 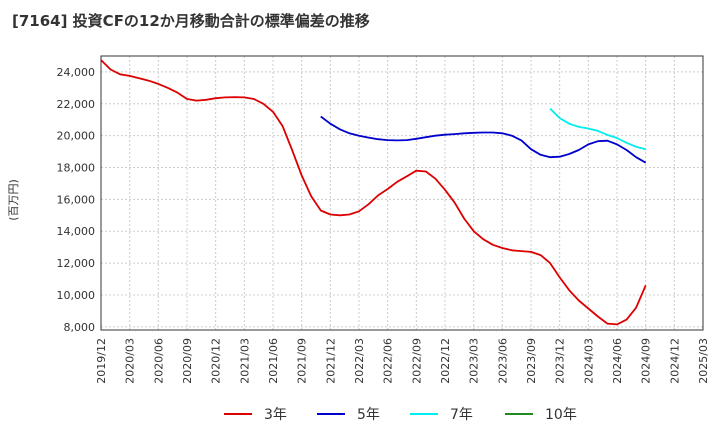 I want to click on y-tick-label: 20,000, so click(x=76, y=136).